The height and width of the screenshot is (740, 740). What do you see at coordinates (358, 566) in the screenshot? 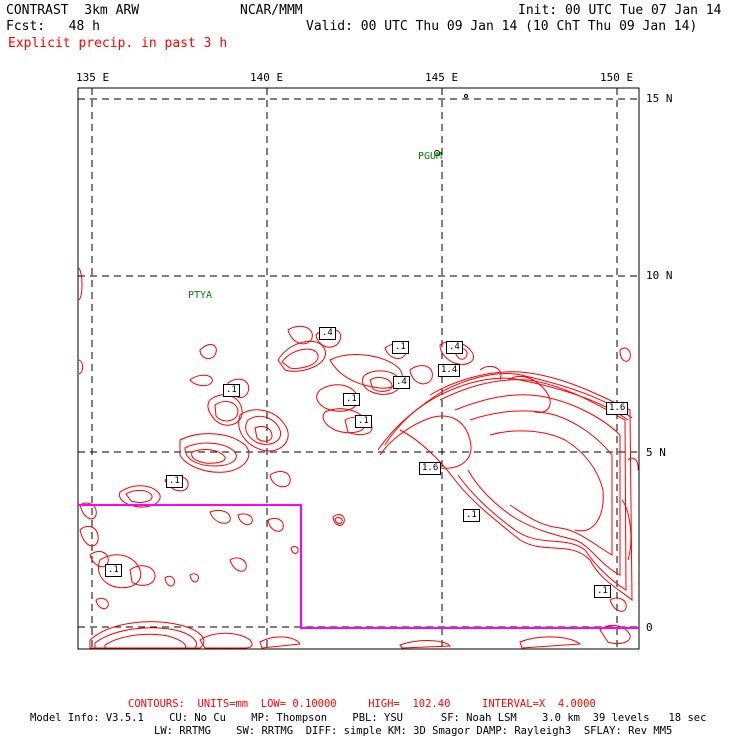
I see `inner-domain-boundary` at bounding box center [358, 566].